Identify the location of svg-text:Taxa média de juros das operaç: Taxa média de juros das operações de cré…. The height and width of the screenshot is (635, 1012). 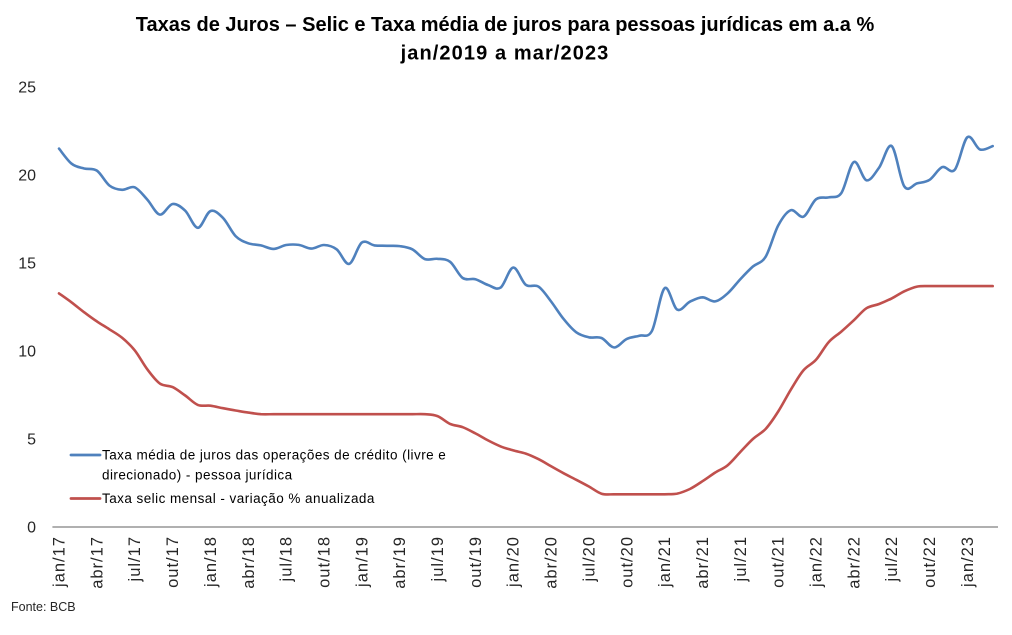
(274, 455).